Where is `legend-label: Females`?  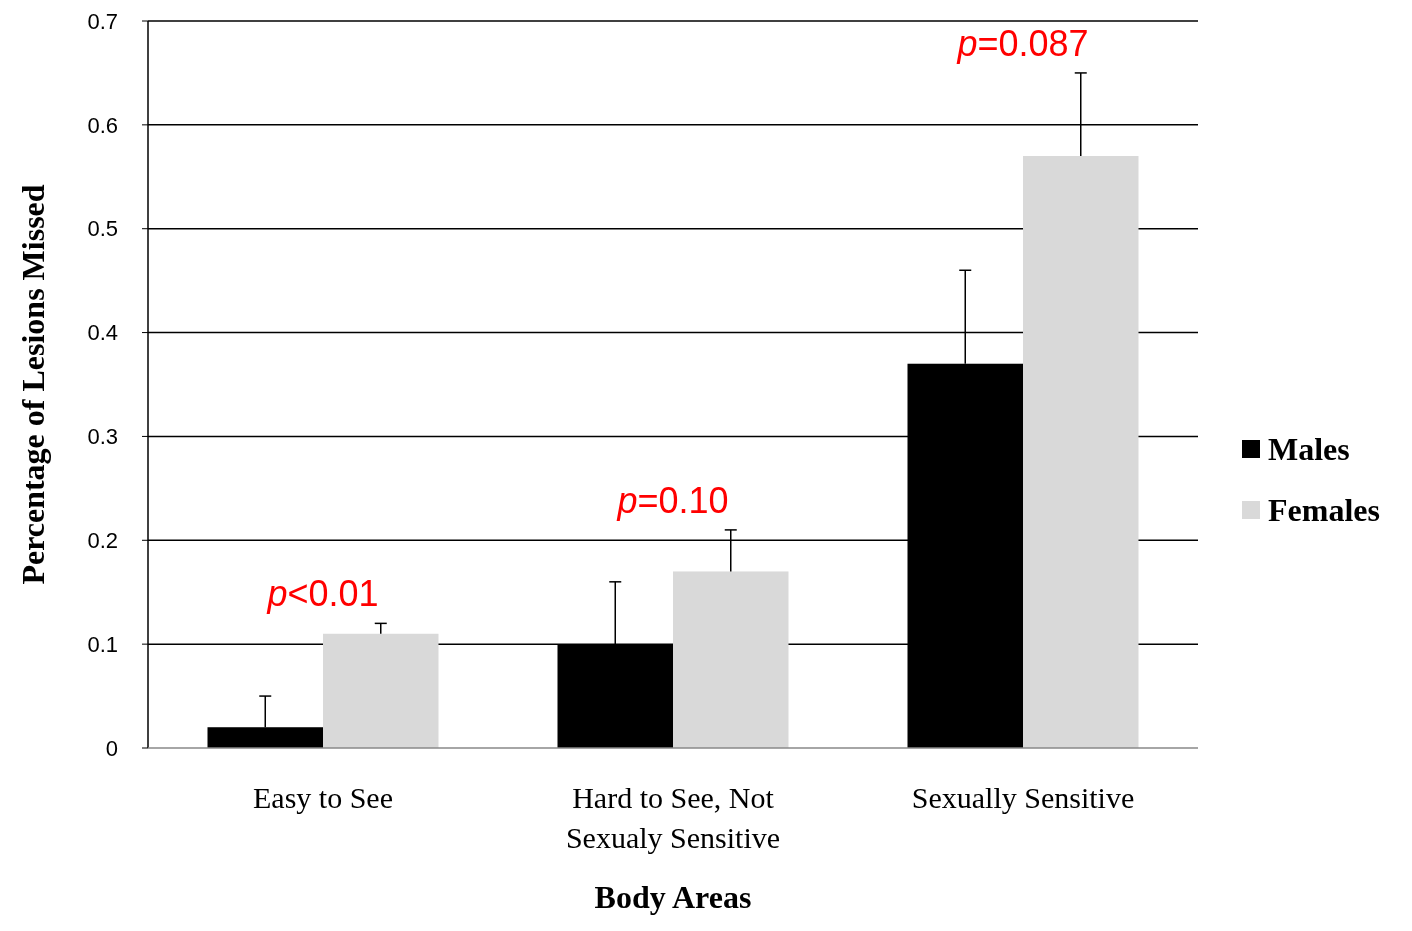 legend-label: Females is located at coordinates (1324, 510).